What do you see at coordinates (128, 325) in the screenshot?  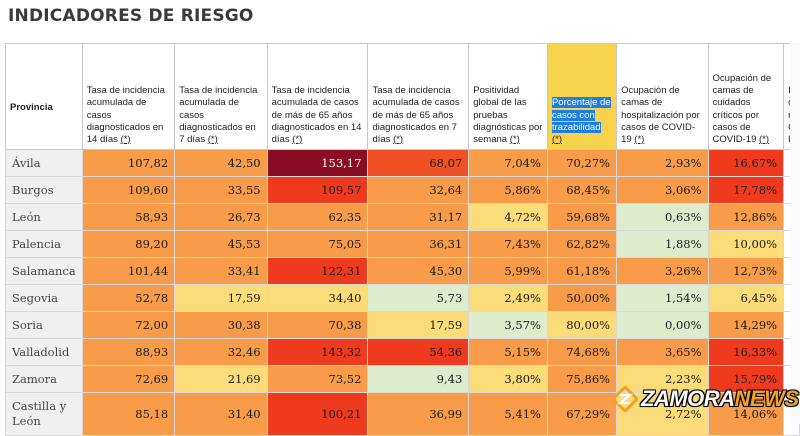 I see `value-cell: 72,00` at bounding box center [128, 325].